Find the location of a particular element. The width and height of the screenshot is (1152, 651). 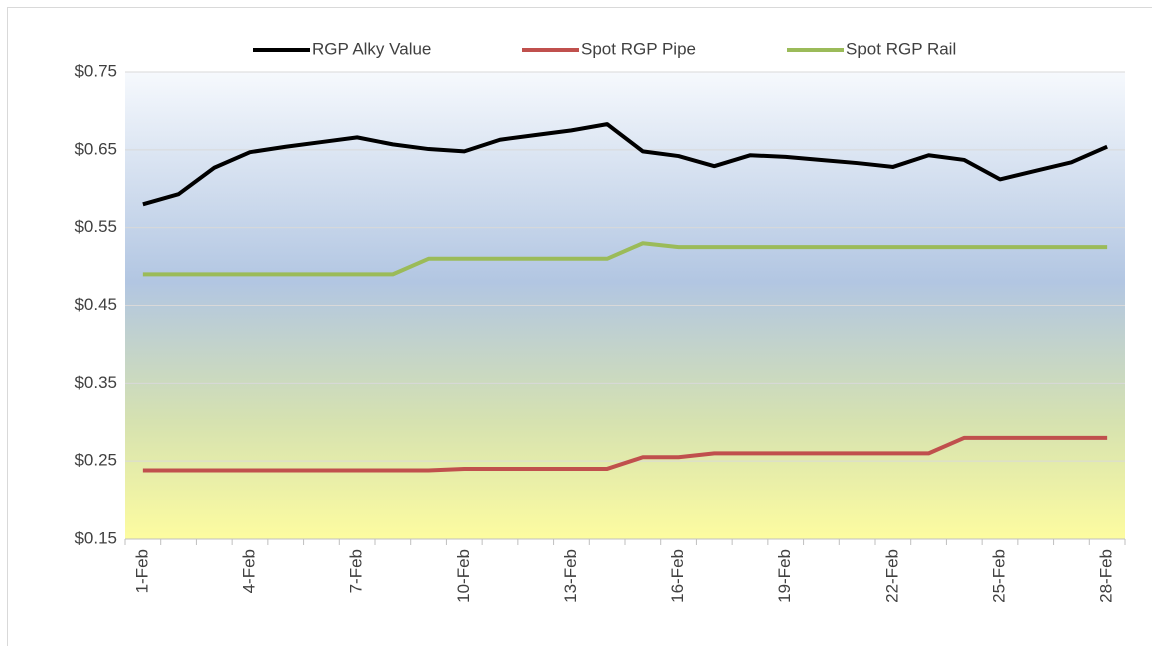

legend-label: RGP Alky Value is located at coordinates (371, 48).